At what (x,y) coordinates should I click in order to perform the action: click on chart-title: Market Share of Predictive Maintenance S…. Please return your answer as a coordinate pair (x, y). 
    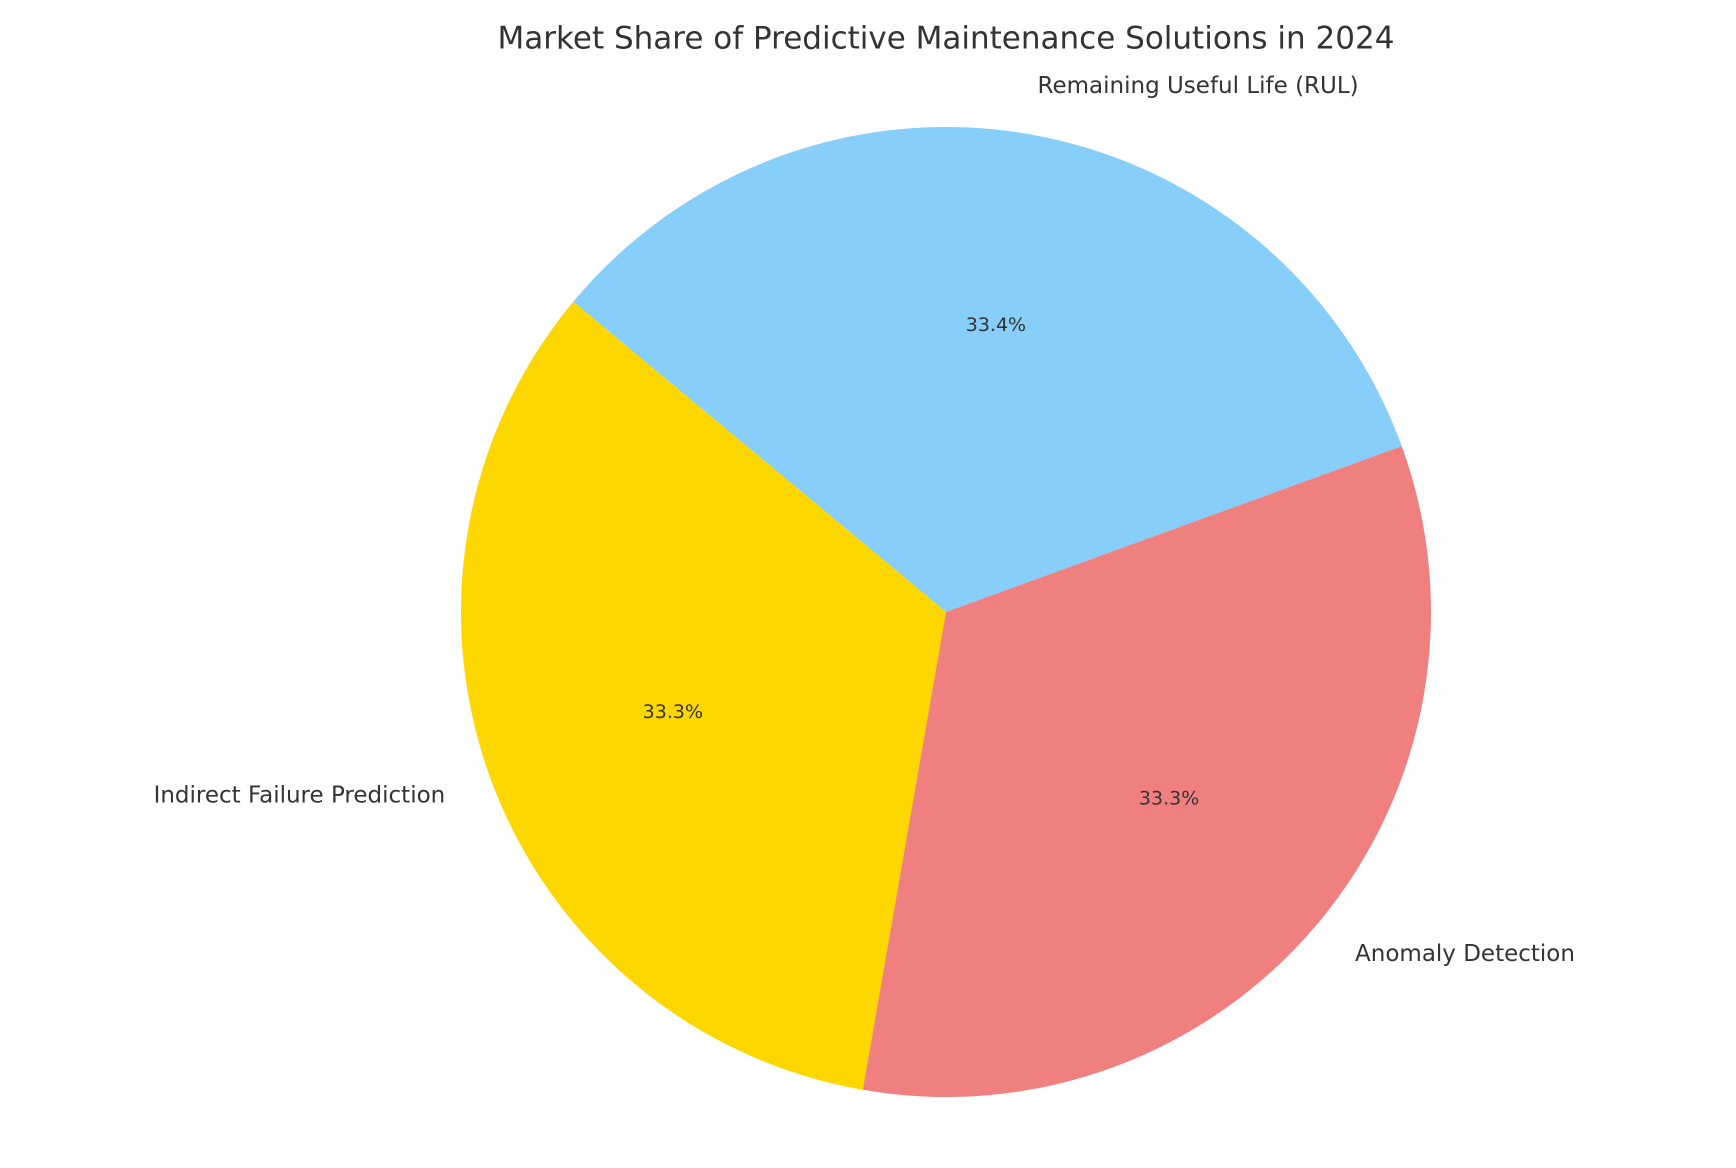
    Looking at the image, I should click on (946, 39).